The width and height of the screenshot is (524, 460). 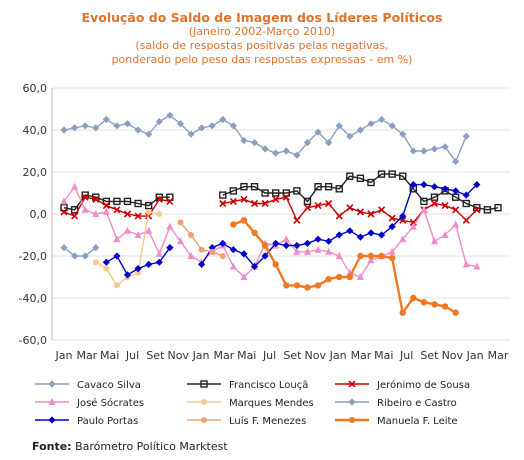 What do you see at coordinates (33, 340) in the screenshot?
I see `y-tick-label: -60,0` at bounding box center [33, 340].